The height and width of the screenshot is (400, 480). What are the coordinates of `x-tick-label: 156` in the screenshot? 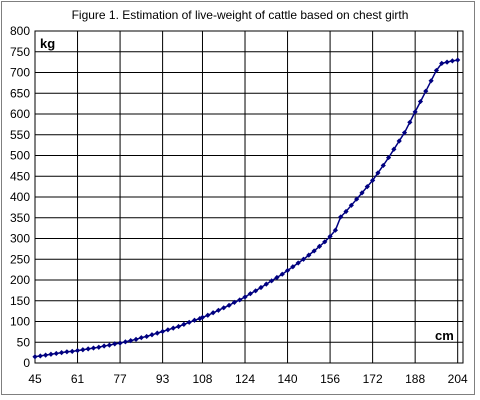 It's located at (330, 379).